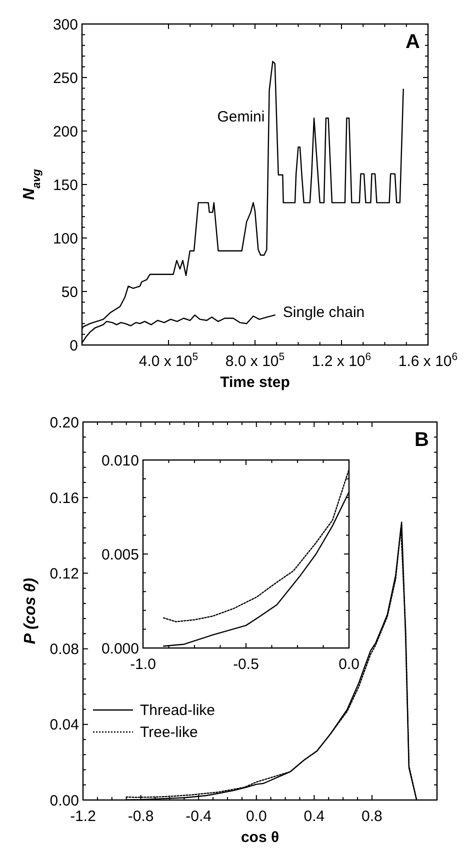  I want to click on x-tick-label: 0.8, so click(372, 816).